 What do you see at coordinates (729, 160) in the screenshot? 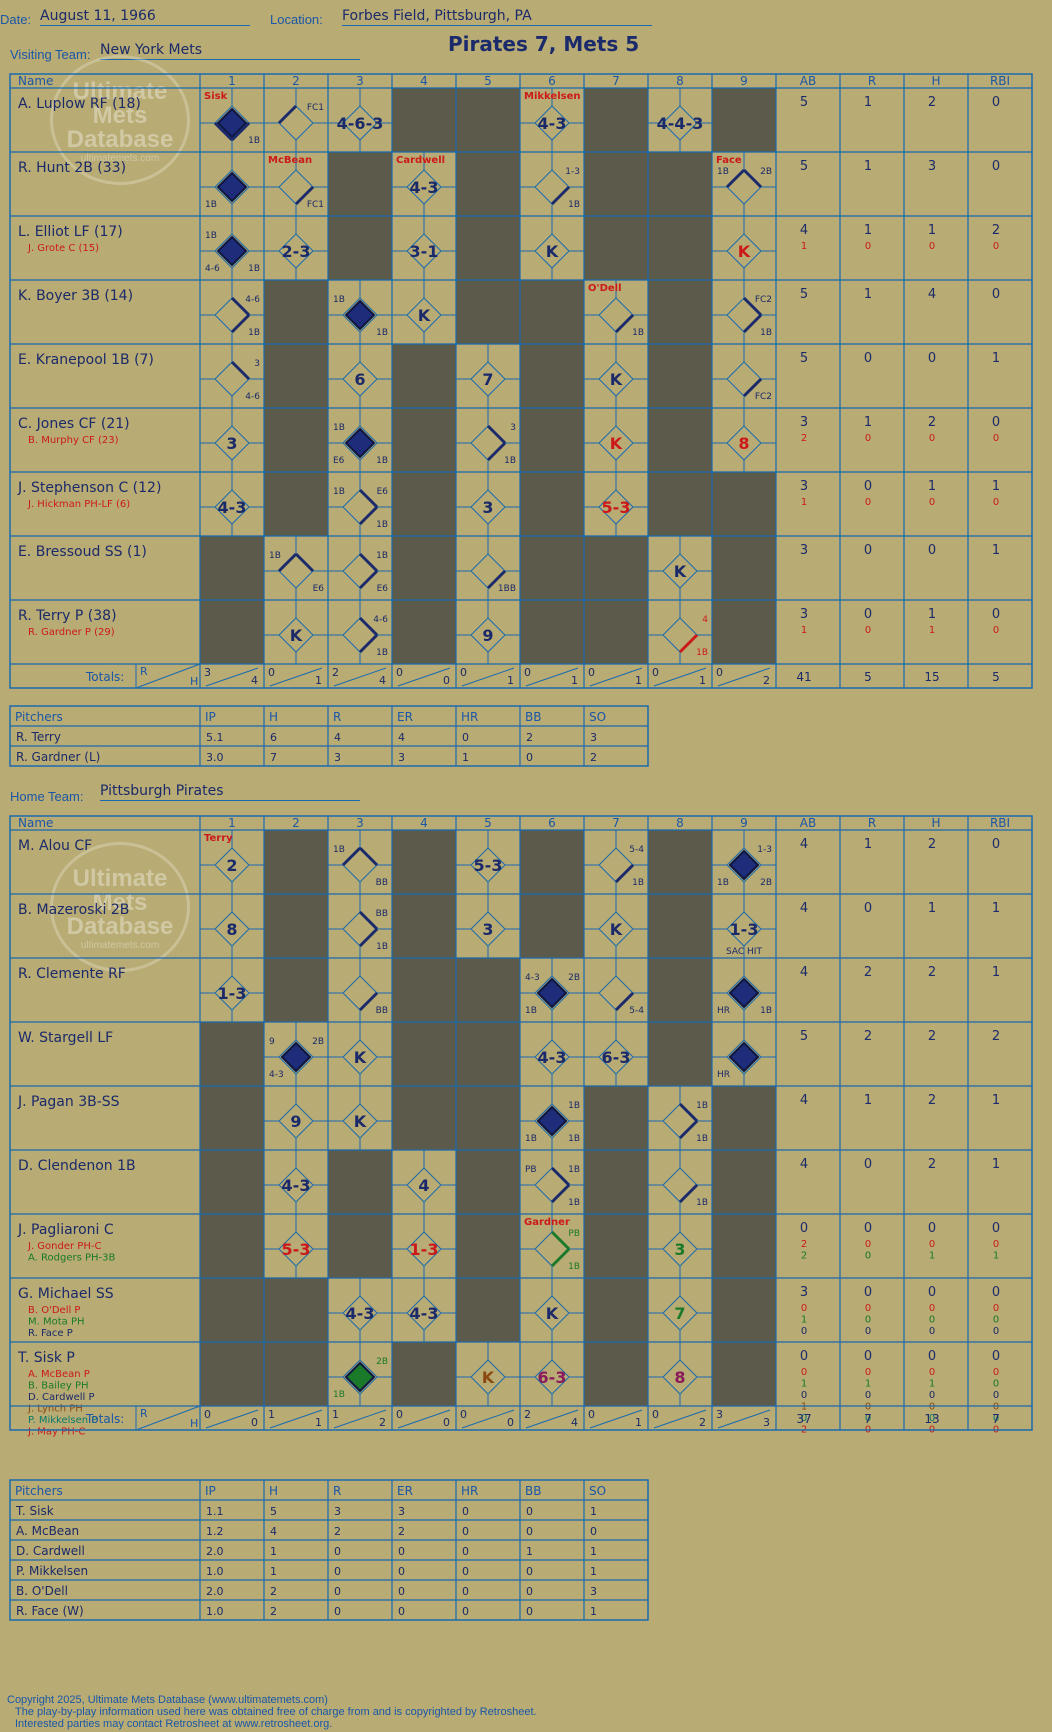
I see `pitcher-change-mark: Face` at bounding box center [729, 160].